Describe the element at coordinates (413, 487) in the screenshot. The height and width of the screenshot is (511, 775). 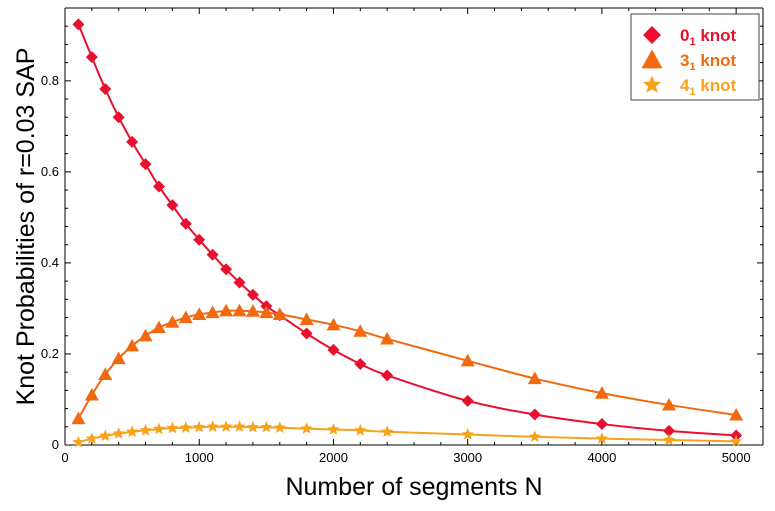
I see `x-axis-title: Number of segments N` at that location.